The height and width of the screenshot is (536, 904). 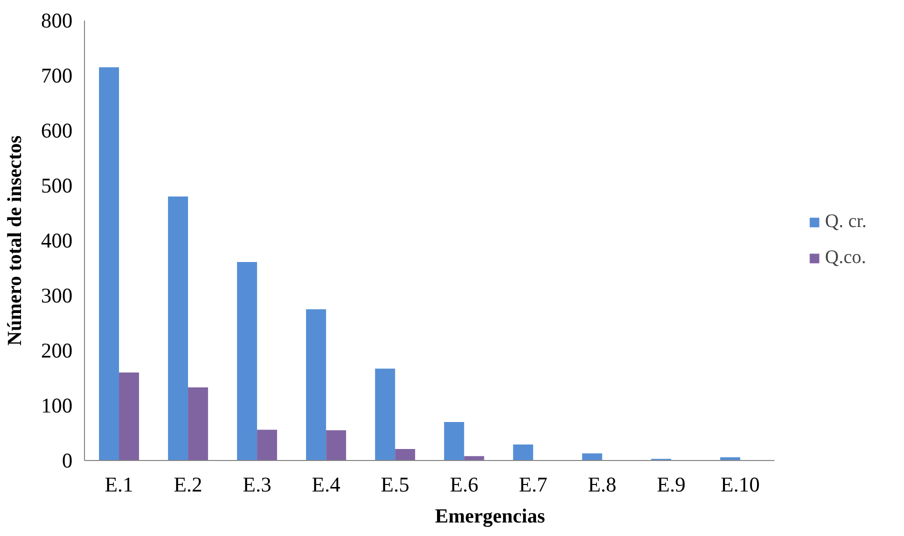 I want to click on y-tick-label: 100, so click(x=56, y=406).